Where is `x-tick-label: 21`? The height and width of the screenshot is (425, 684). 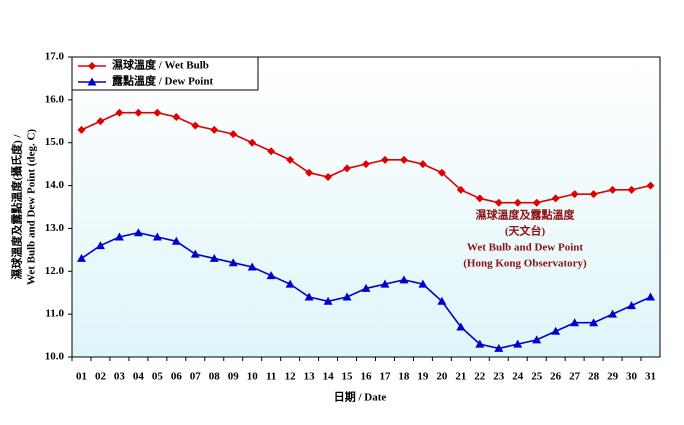 x-tick-label: 21 is located at coordinates (460, 377).